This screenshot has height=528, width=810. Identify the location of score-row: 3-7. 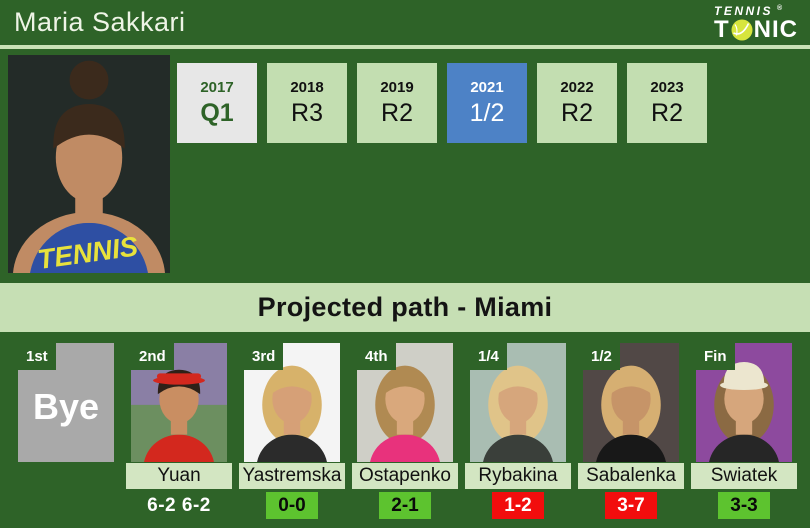
(631, 505).